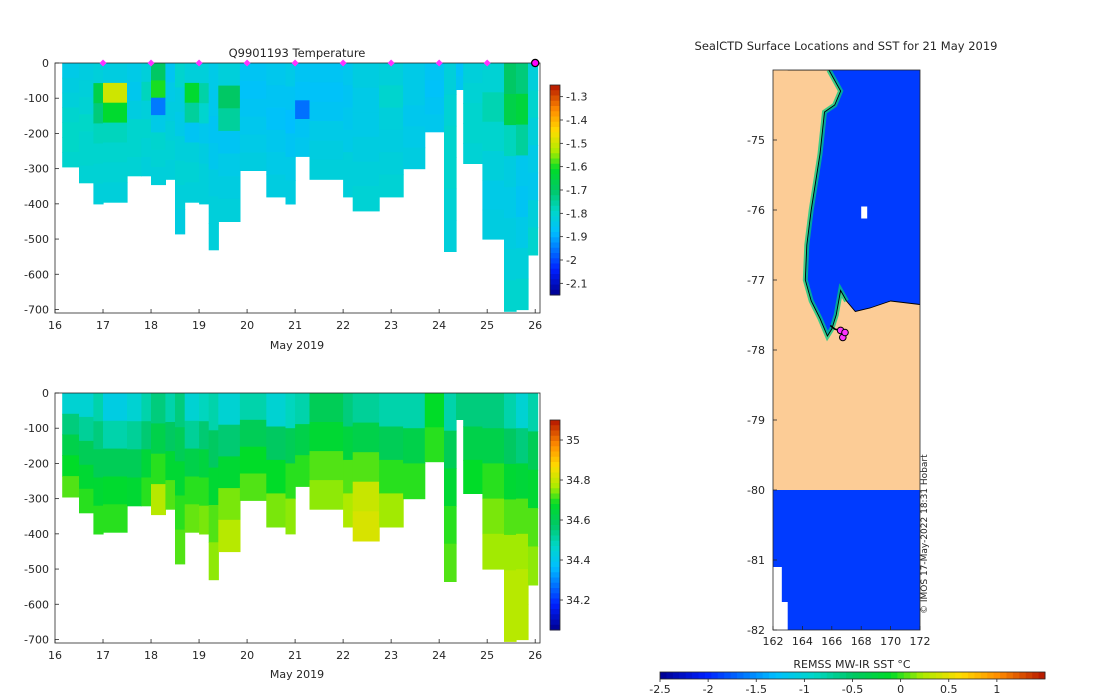 This screenshot has width=1100, height=700. Describe the element at coordinates (535, 655) in the screenshot. I see `salinity-x-tick-label: 26` at that location.